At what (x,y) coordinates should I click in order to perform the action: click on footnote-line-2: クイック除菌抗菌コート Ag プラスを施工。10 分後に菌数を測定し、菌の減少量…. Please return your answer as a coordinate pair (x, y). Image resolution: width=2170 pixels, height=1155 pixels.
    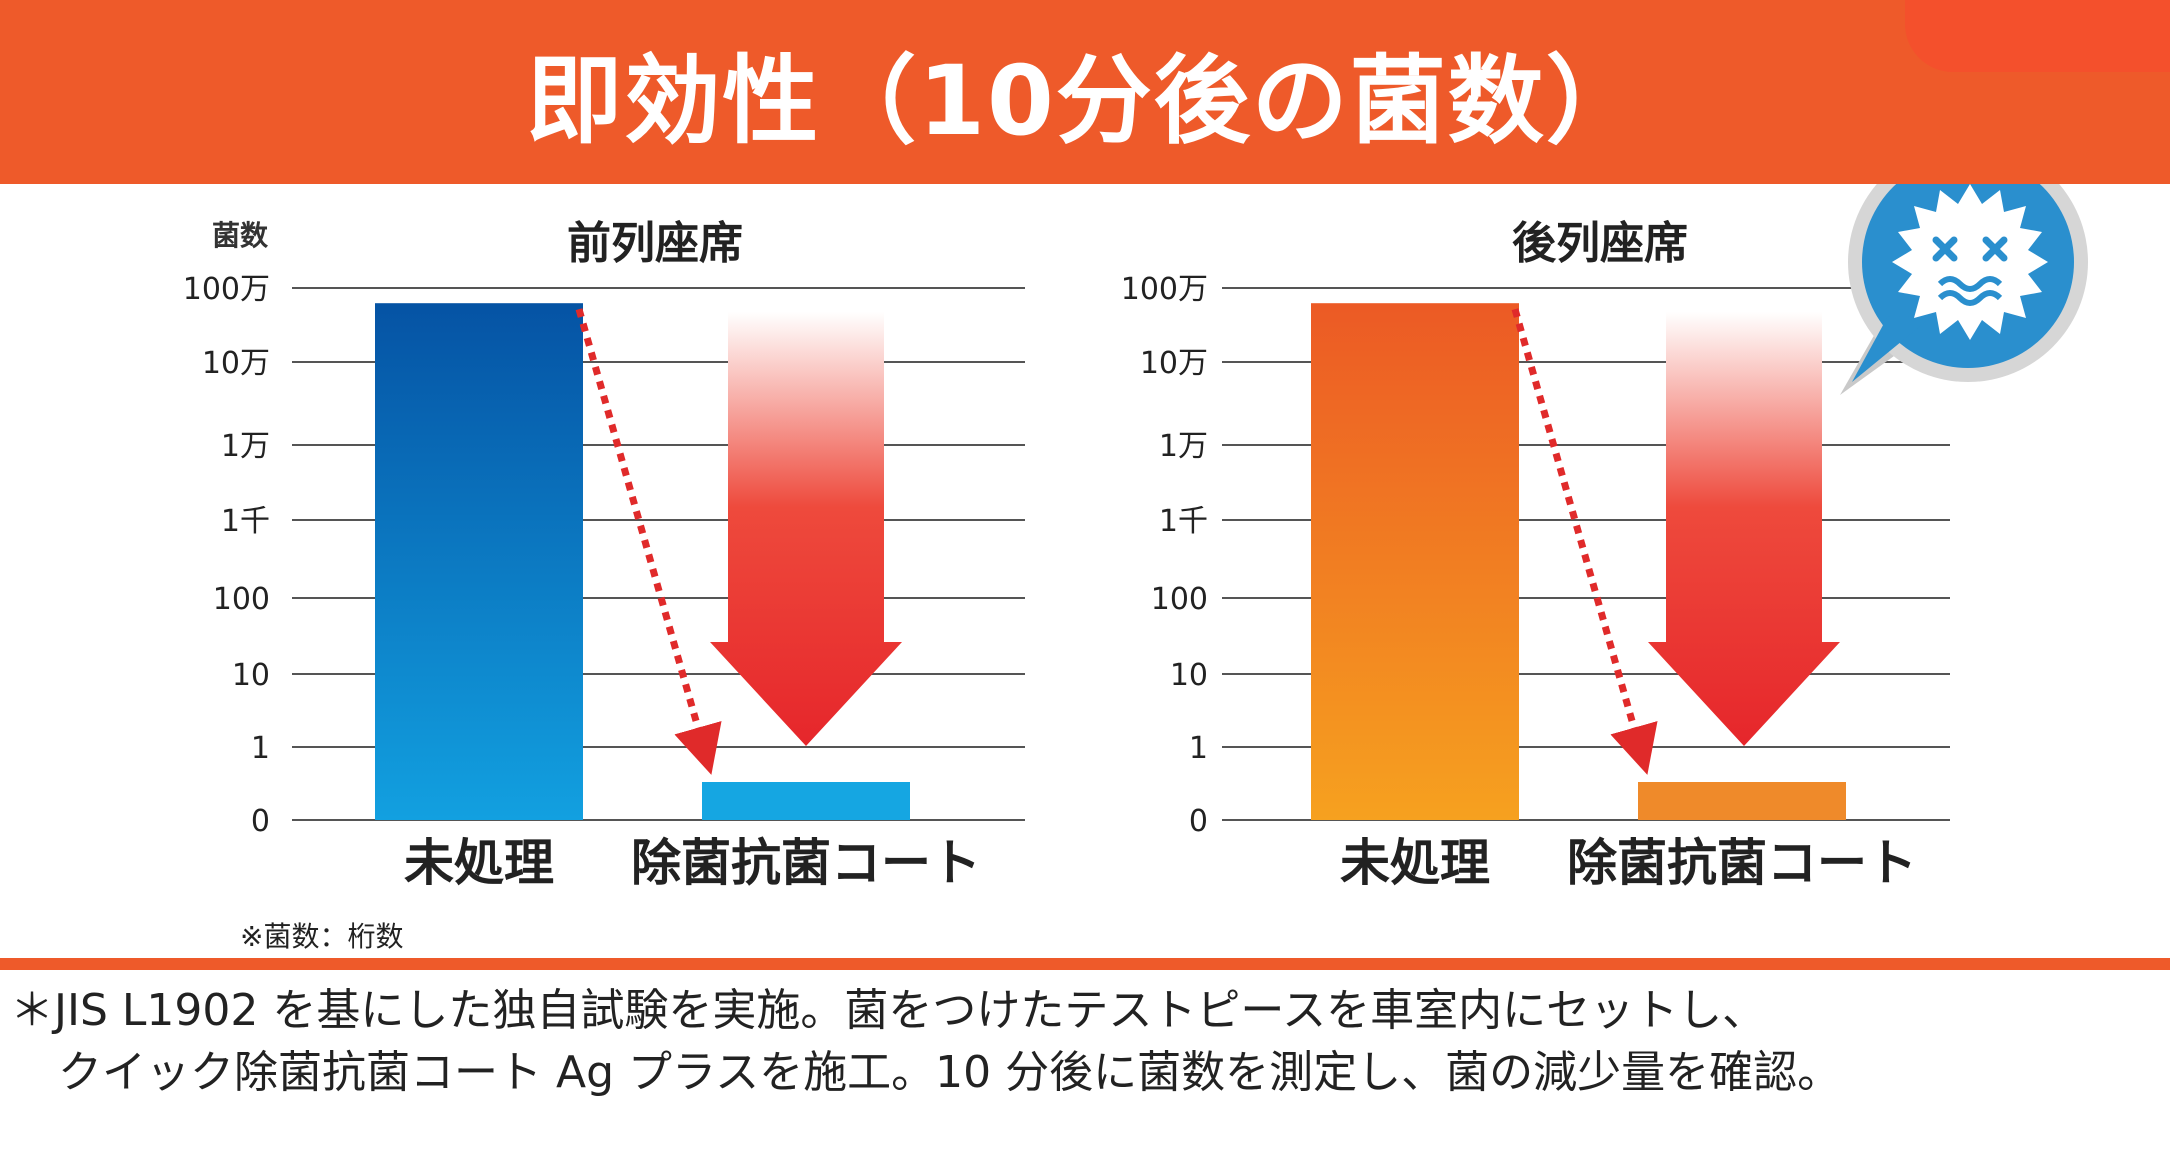
    Looking at the image, I should click on (950, 1072).